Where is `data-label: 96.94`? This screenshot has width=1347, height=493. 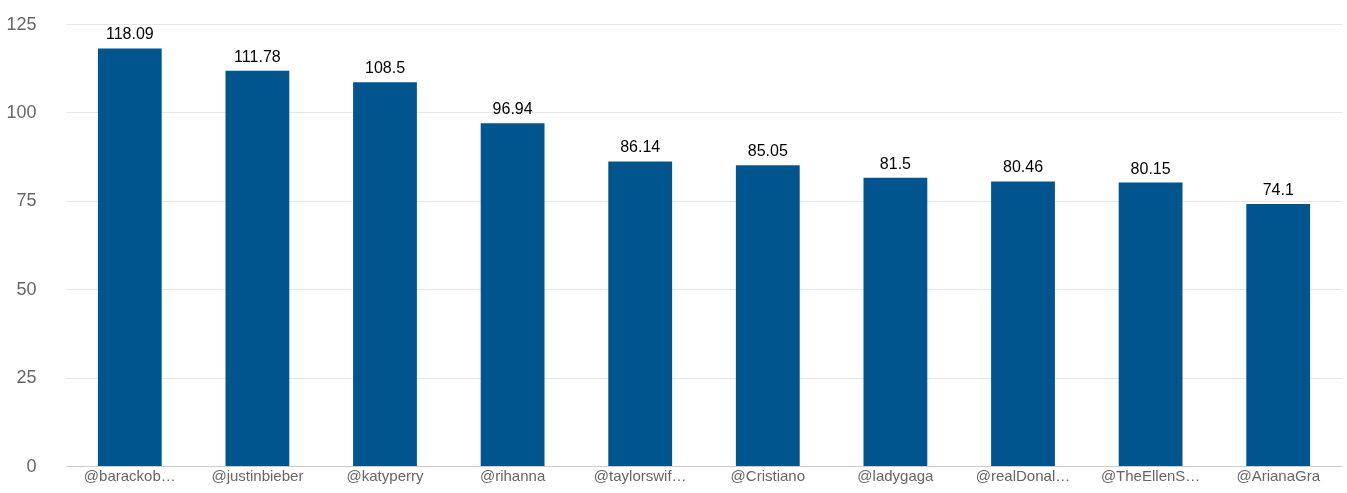
data-label: 96.94 is located at coordinates (512, 109).